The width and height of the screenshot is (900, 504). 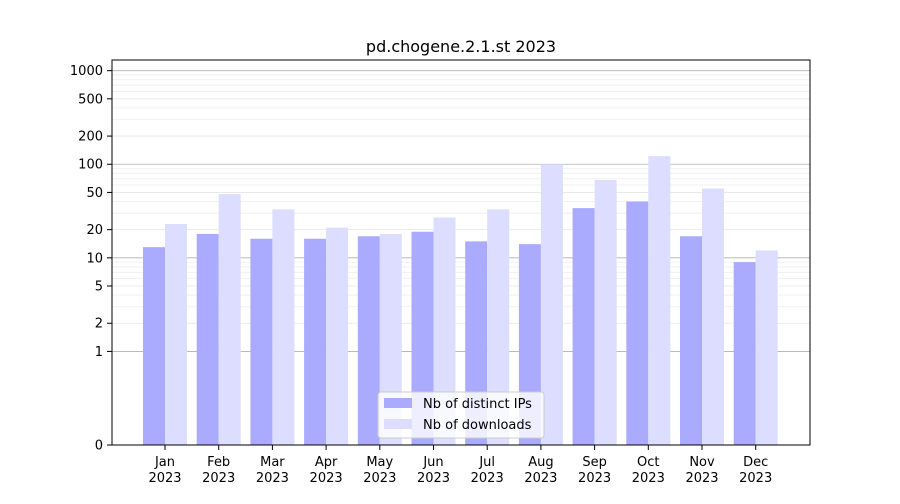 What do you see at coordinates (713, 316) in the screenshot?
I see `bar-downloads-nov` at bounding box center [713, 316].